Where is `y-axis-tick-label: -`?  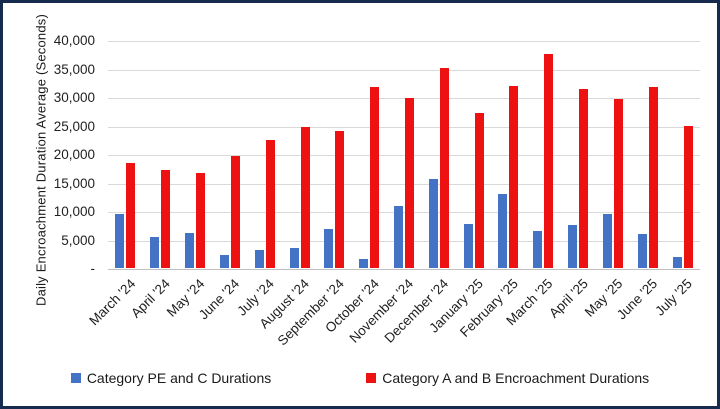 y-axis-tick-label: - is located at coordinates (93, 268).